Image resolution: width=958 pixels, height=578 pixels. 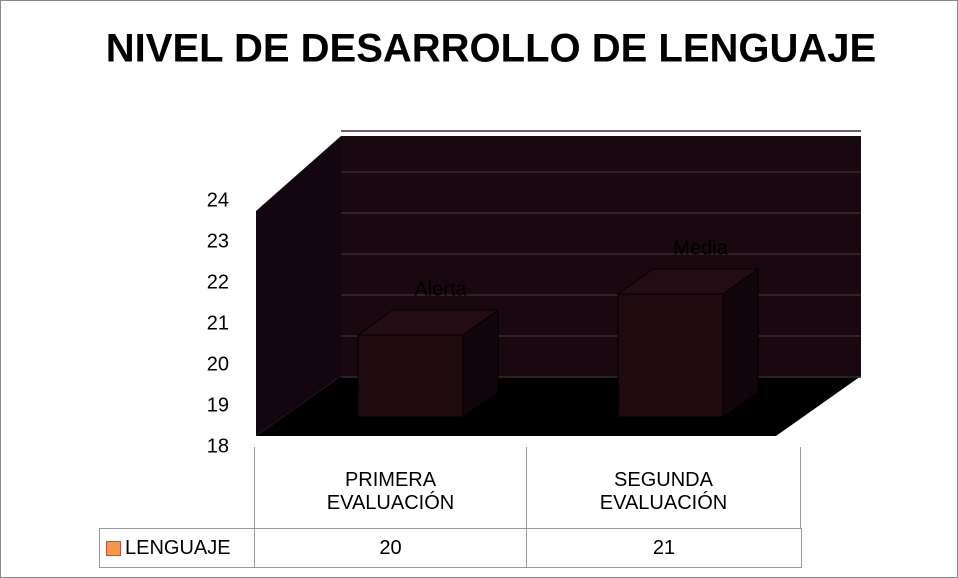 What do you see at coordinates (298, 286) in the screenshot?
I see `side-wall` at bounding box center [298, 286].